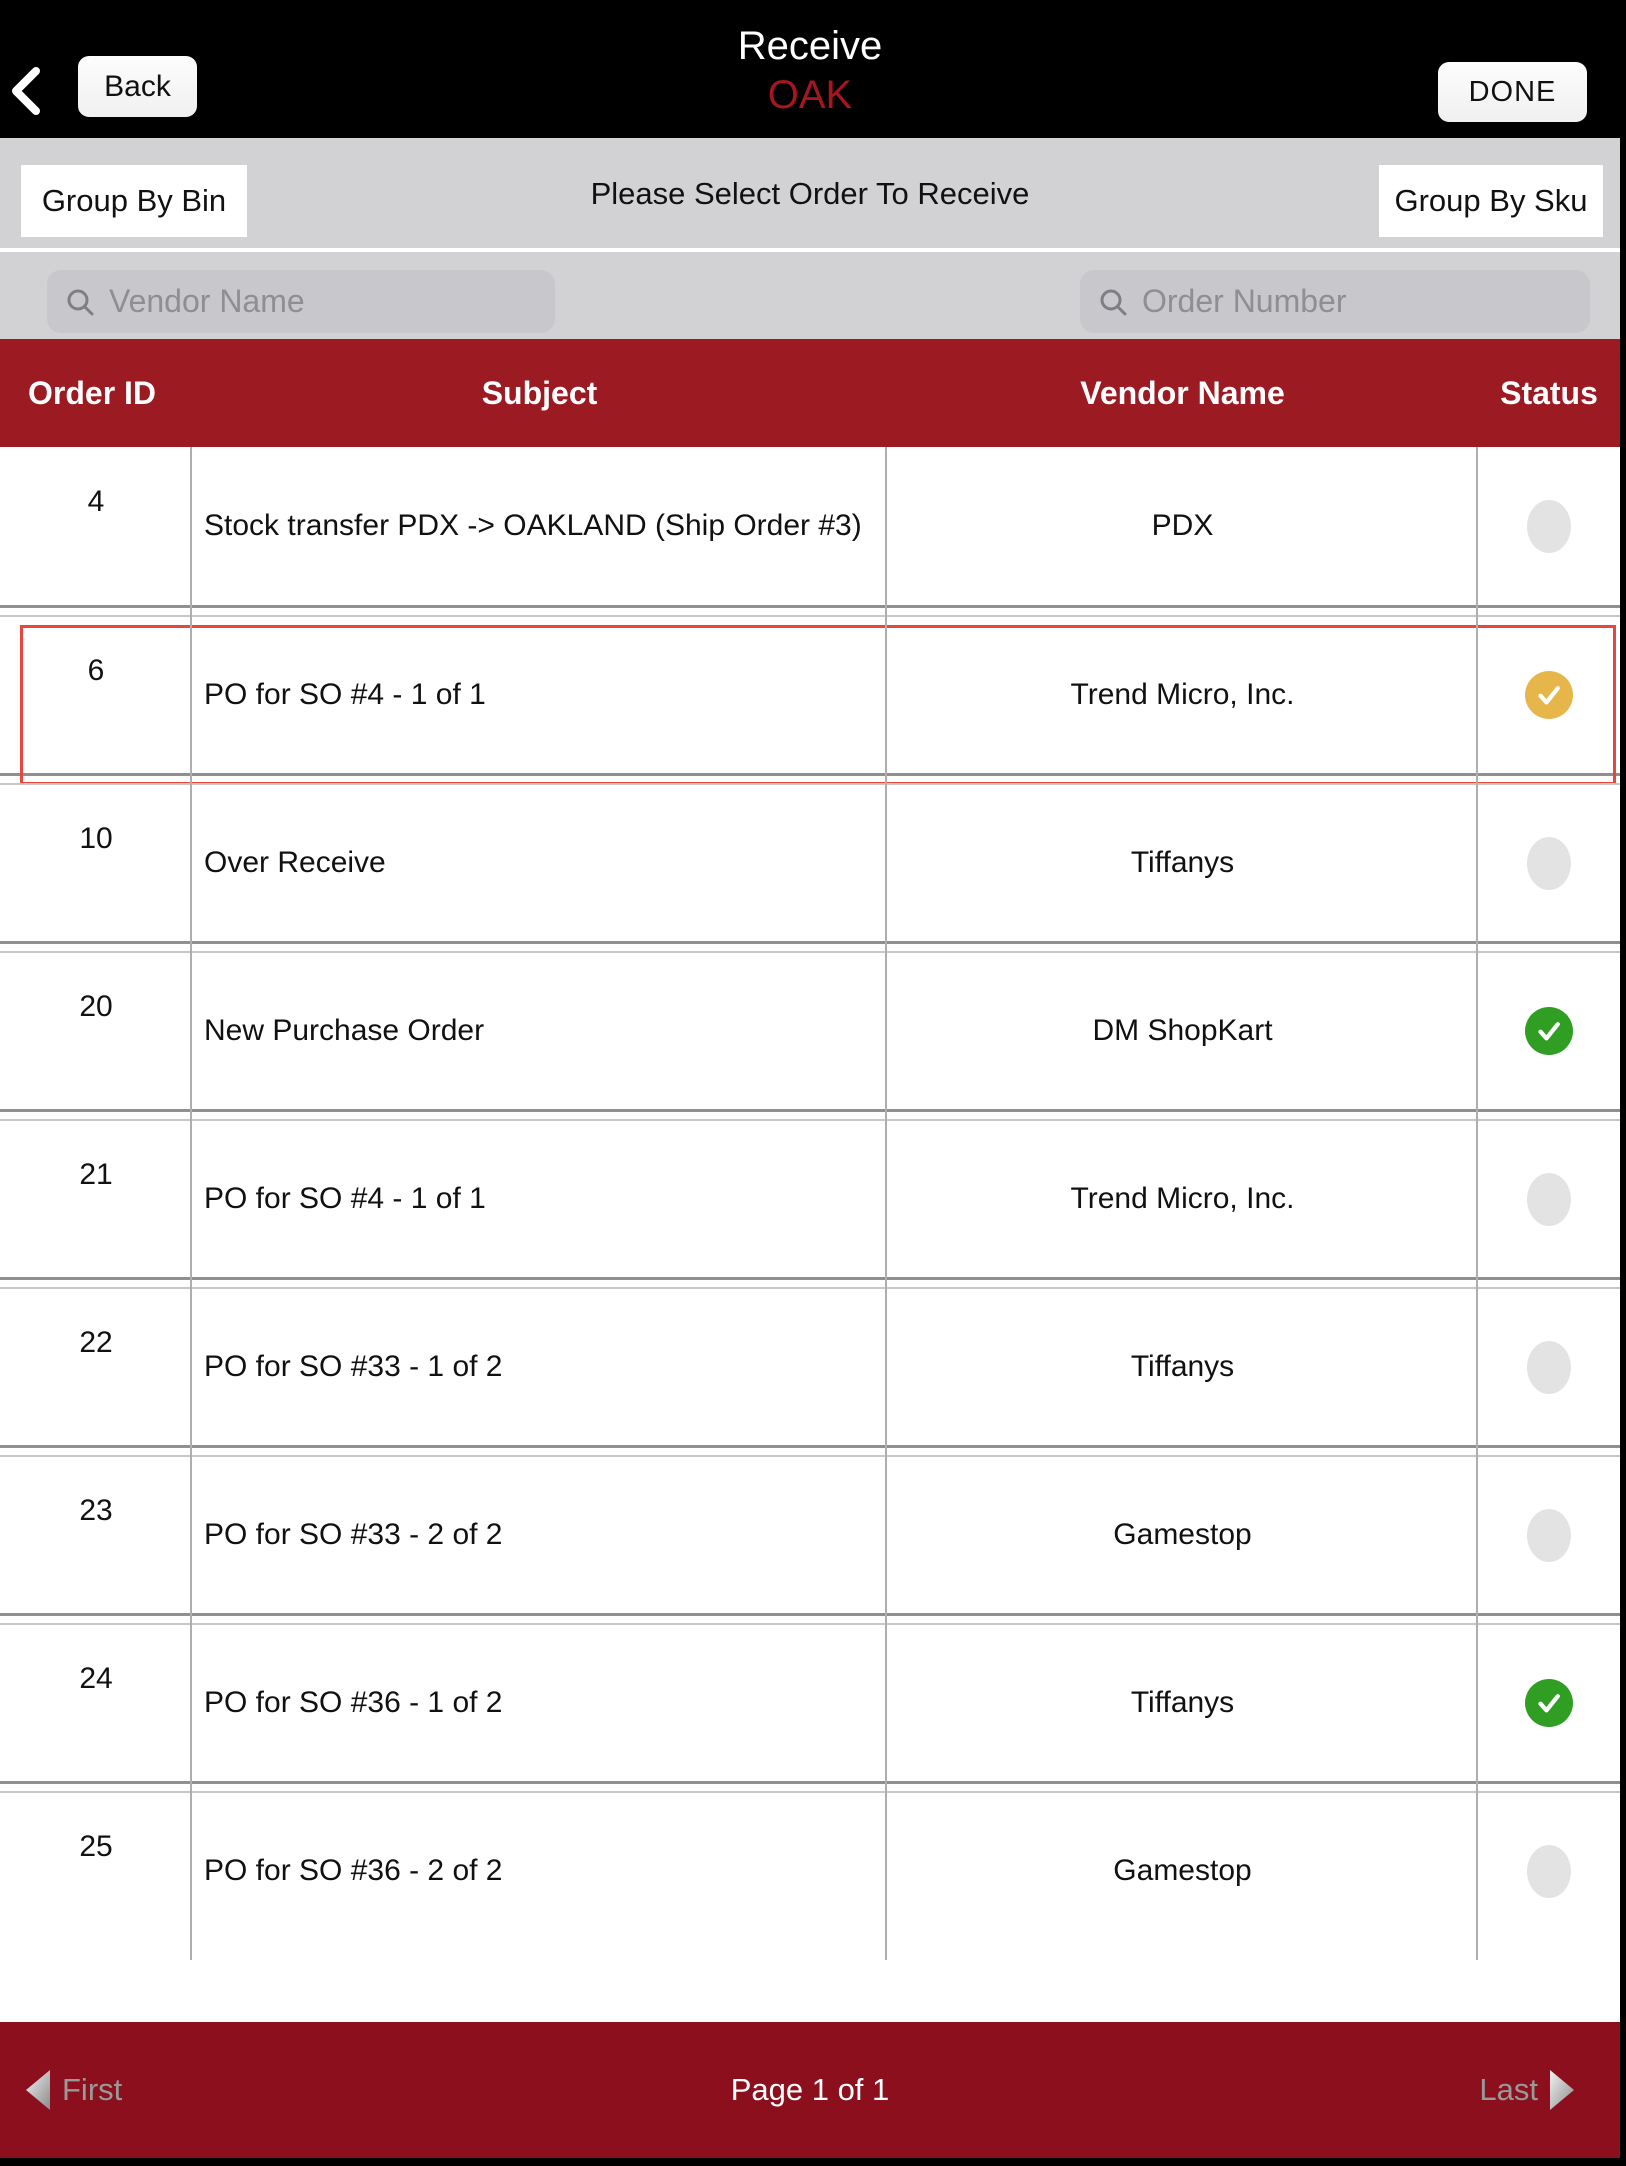 Image resolution: width=1626 pixels, height=2166 pixels. What do you see at coordinates (92, 392) in the screenshot?
I see `column-header-order-id: Order ID` at bounding box center [92, 392].